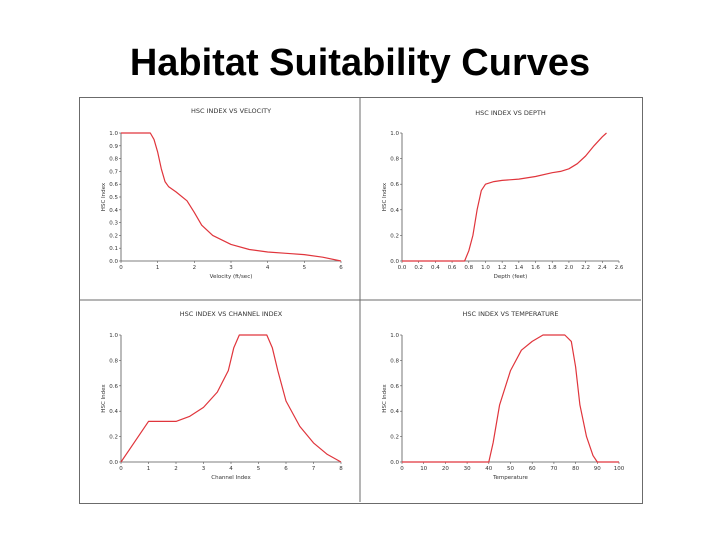 Image resolution: width=720 pixels, height=540 pixels. What do you see at coordinates (532, 469) in the screenshot?
I see `x-tick-label: 60` at bounding box center [532, 469].